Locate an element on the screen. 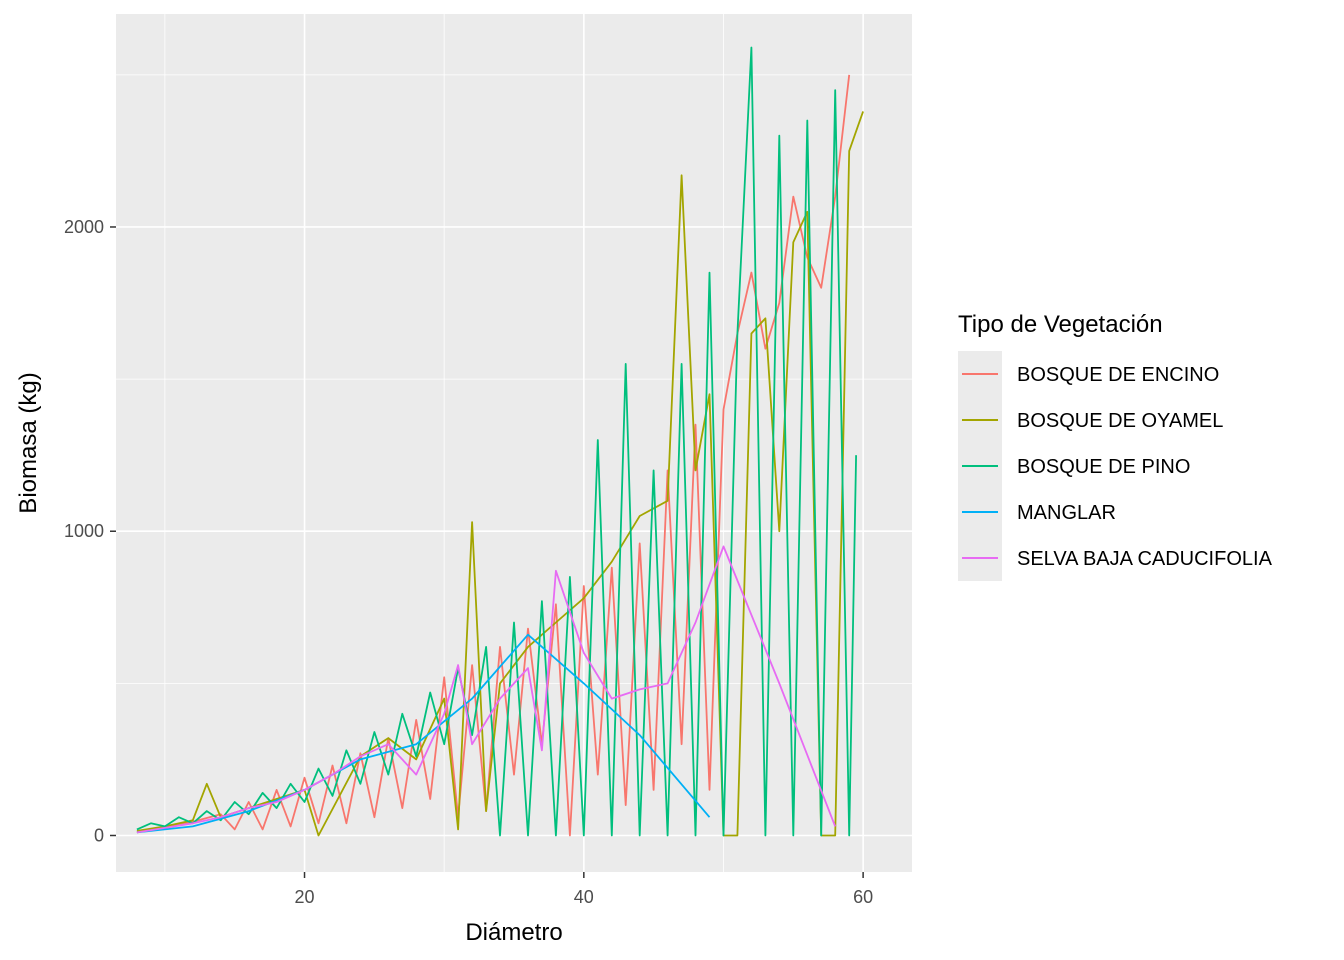  y-axis-title: Biomasa (kg) is located at coordinates (28, 442).